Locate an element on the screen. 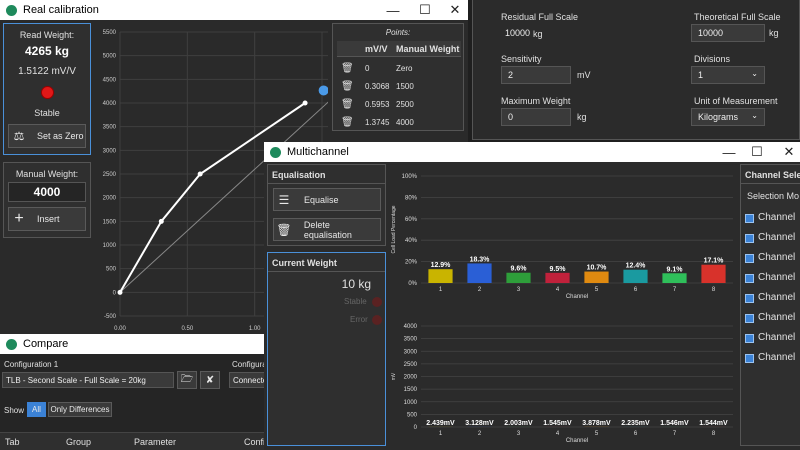  bar-value-label: 18.3% is located at coordinates (480, 259).